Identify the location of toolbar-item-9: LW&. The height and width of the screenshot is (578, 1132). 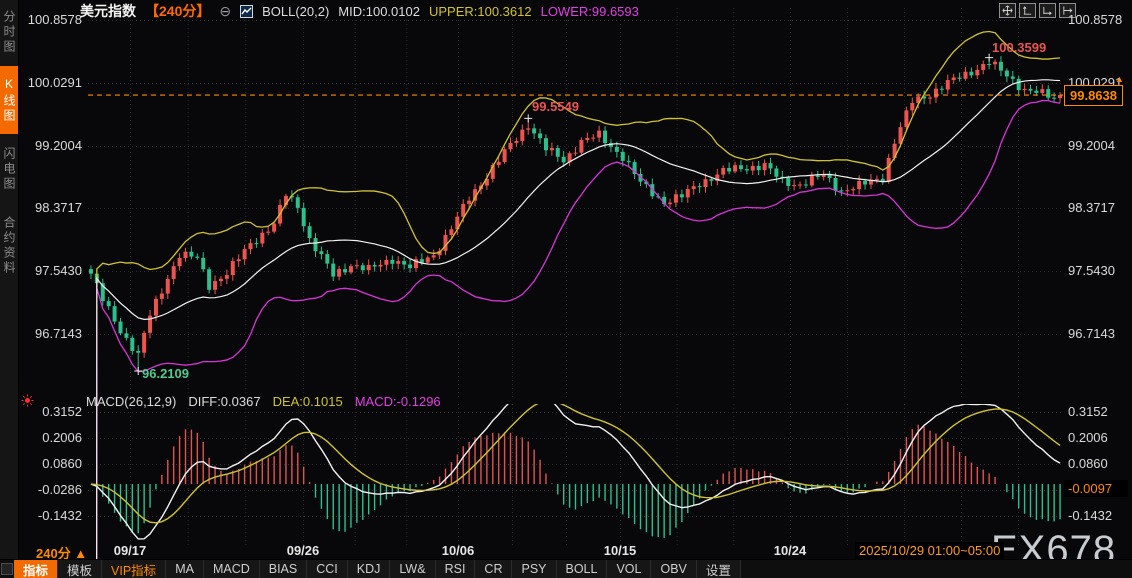
(413, 569).